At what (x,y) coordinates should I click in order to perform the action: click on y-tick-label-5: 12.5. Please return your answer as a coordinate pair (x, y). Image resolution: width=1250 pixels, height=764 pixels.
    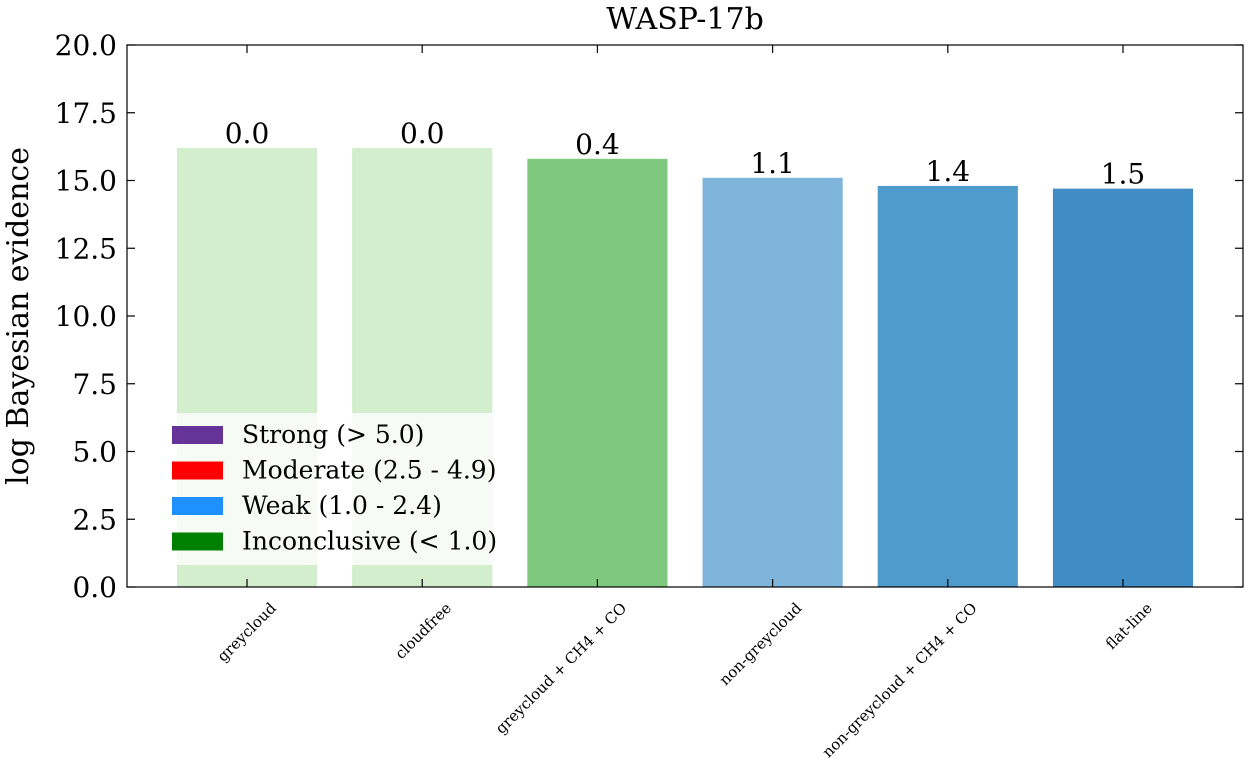
    Looking at the image, I should click on (86, 248).